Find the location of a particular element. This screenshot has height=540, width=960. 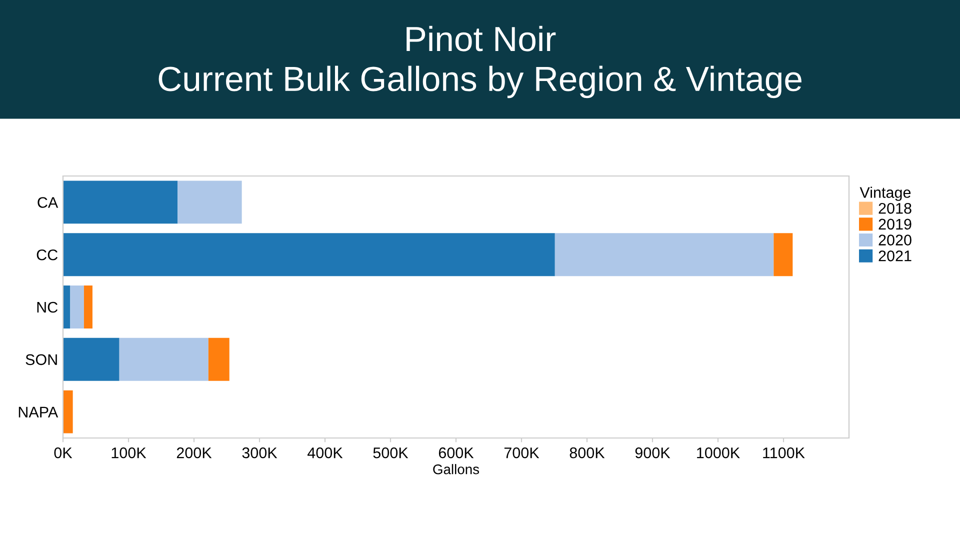

y-tick-label: SON is located at coordinates (41, 360).